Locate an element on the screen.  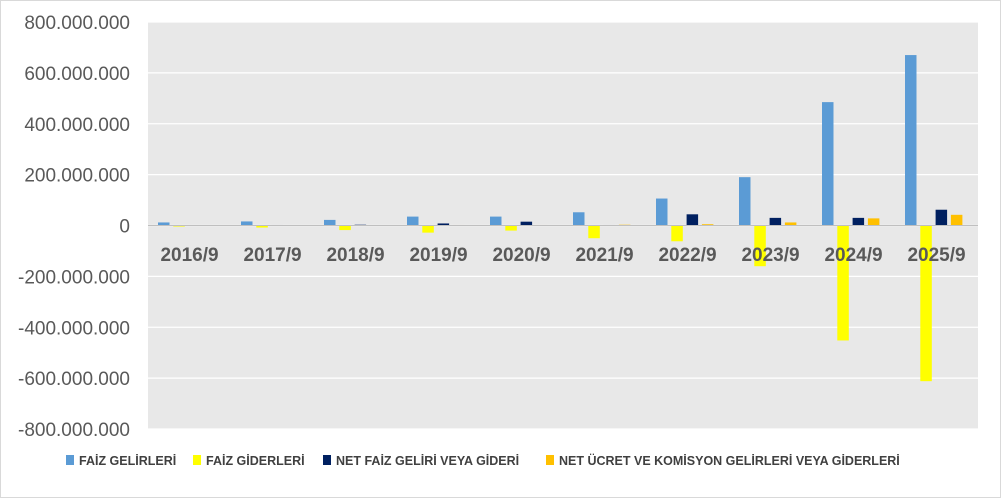
y-tick-label: 0 is located at coordinates (124, 227).